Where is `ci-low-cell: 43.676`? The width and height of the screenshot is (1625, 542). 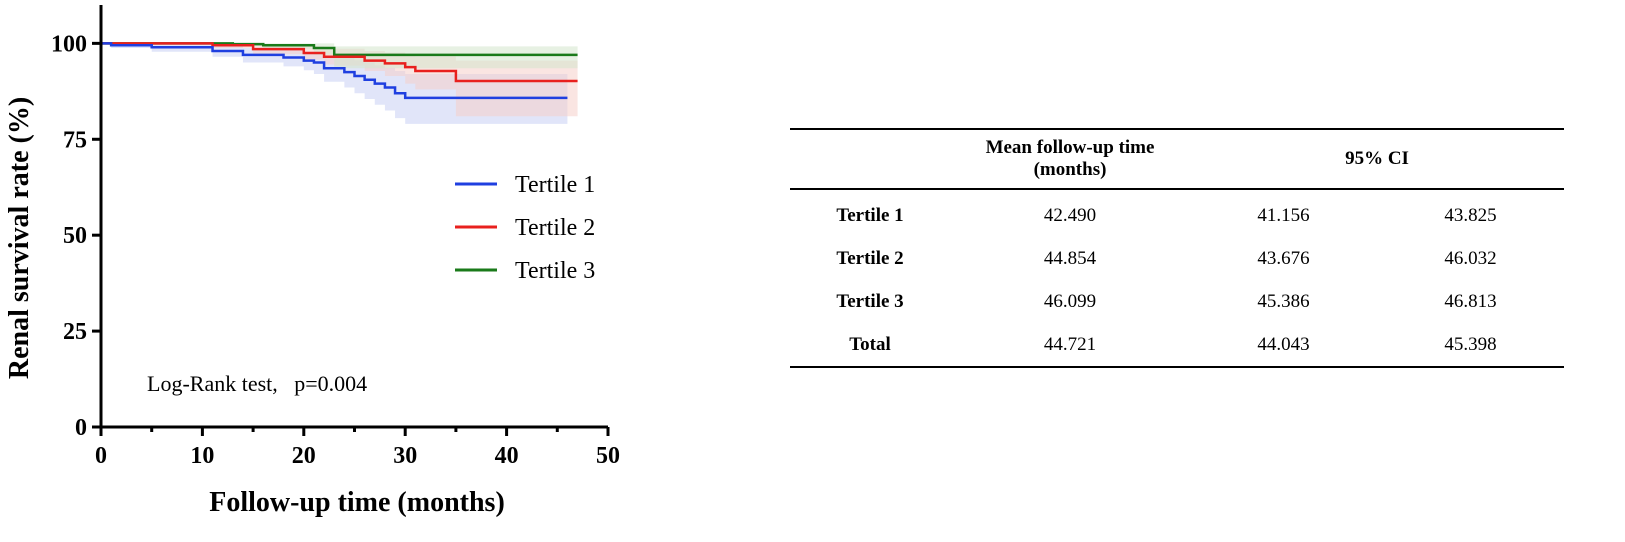
ci-low-cell: 43.676 is located at coordinates (1283, 258).